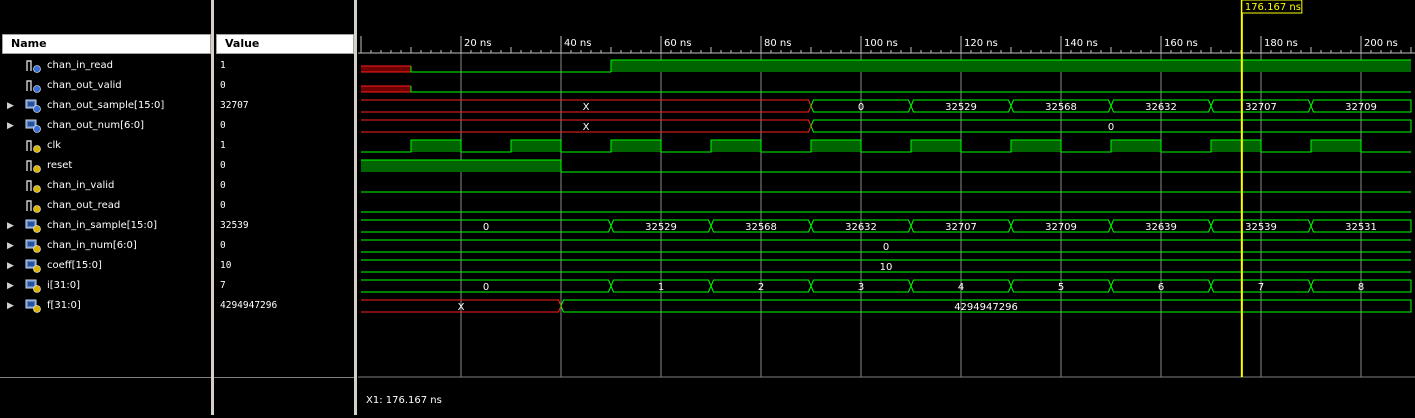 The image size is (1415, 418). Describe the element at coordinates (661, 227) in the screenshot. I see `bus-segment-value: 32529` at that location.